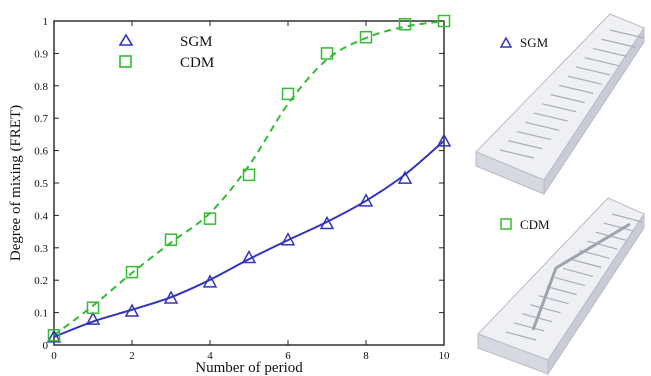 The height and width of the screenshot is (376, 651). Describe the element at coordinates (126, 39) in the screenshot. I see `legend-triangle-marker-icon` at that location.